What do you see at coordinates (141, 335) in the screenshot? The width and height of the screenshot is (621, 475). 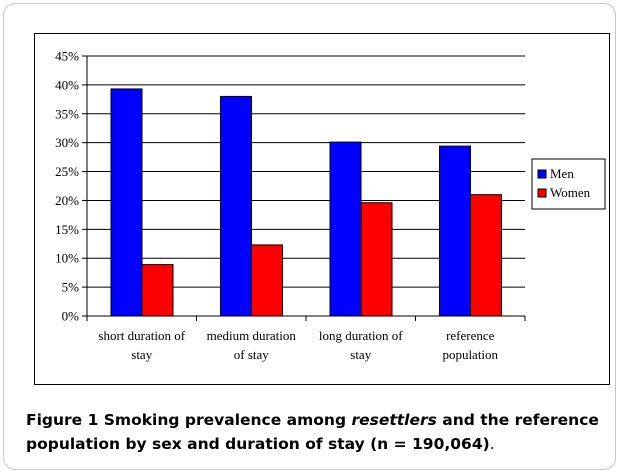 I see `x-category-label: short duration of` at bounding box center [141, 335].